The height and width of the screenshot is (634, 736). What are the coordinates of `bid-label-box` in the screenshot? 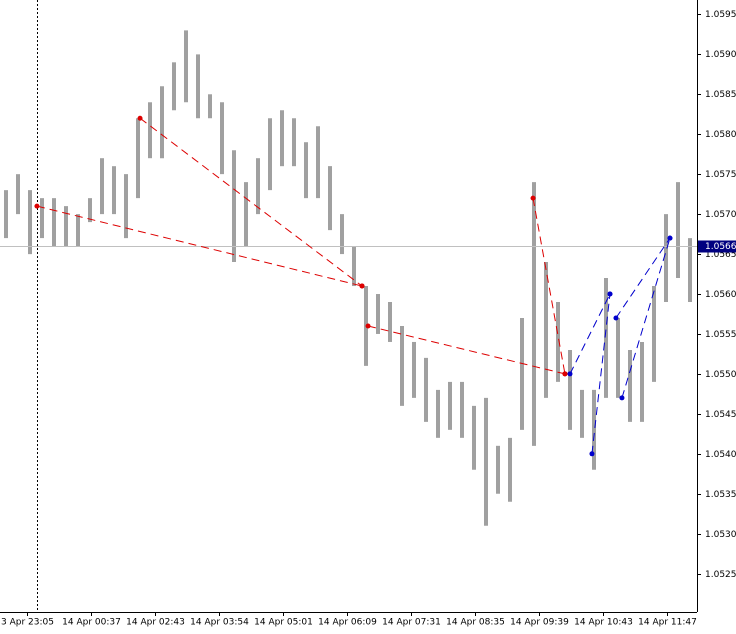 It's located at (717, 246).